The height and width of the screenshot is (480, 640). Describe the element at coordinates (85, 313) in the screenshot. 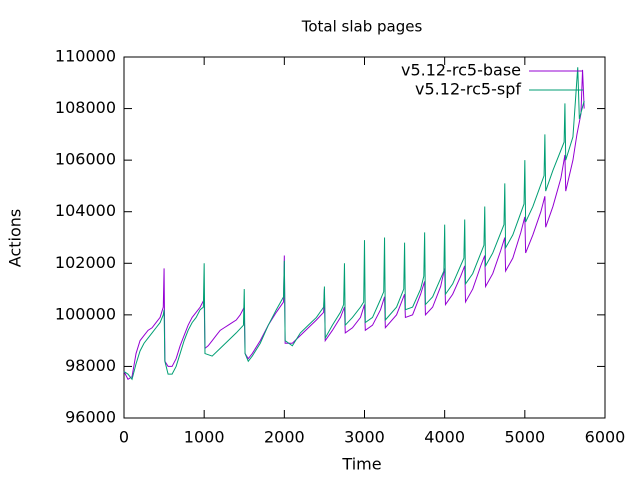

I see `y-tick-label: 100000` at that location.